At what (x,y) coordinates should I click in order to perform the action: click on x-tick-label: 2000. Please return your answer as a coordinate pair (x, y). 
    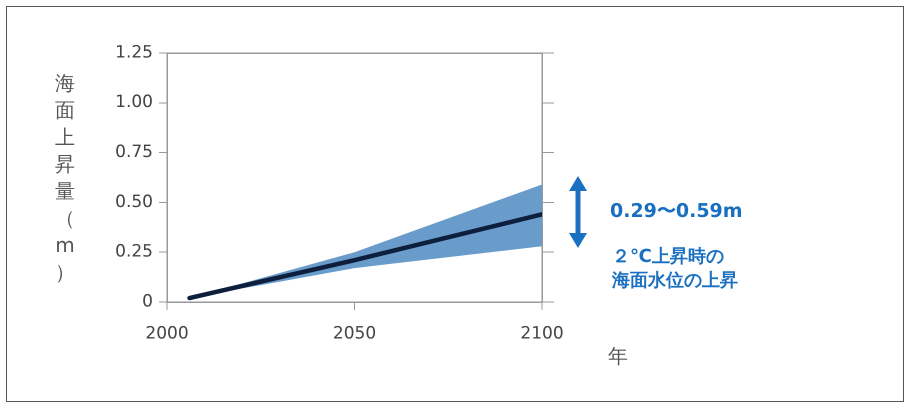
    Looking at the image, I should click on (167, 334).